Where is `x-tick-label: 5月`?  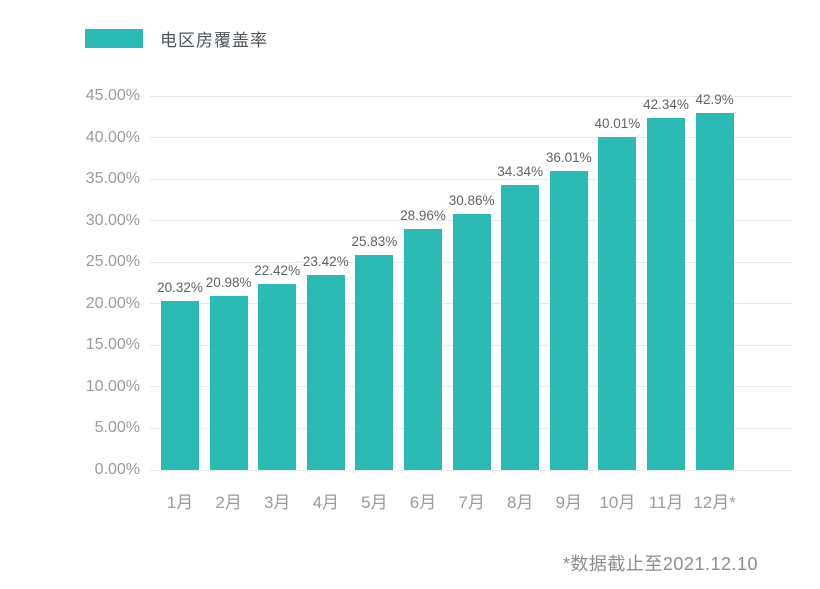 x-tick-label: 5月 is located at coordinates (374, 502).